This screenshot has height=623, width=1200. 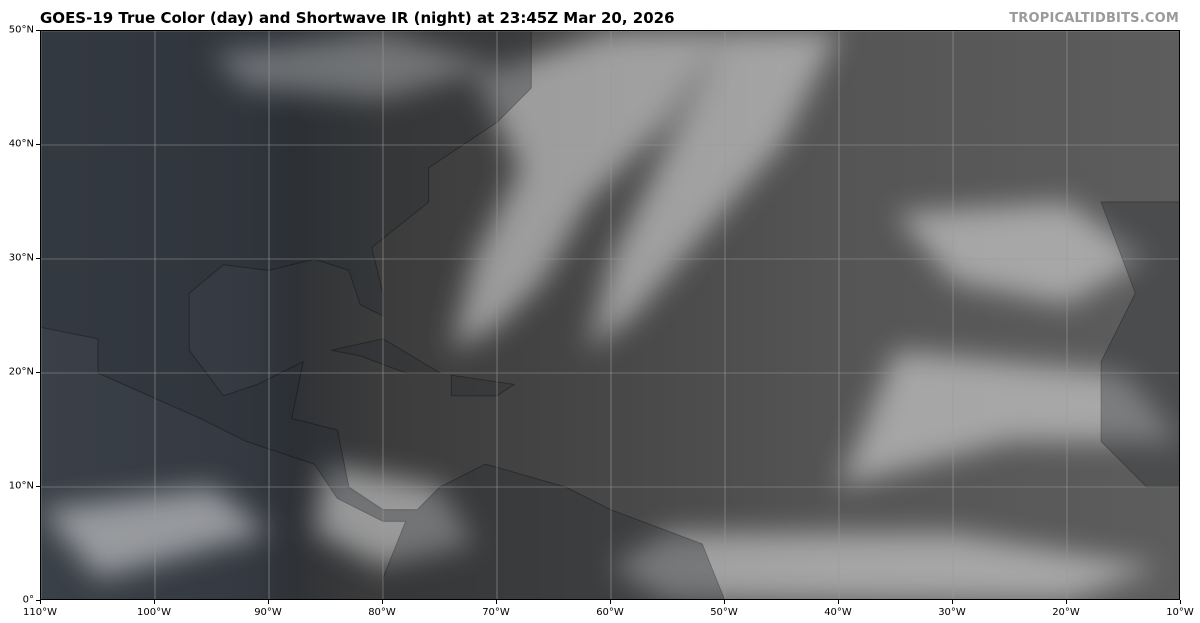 I want to click on x-tick-label: 100°W, so click(x=154, y=612).